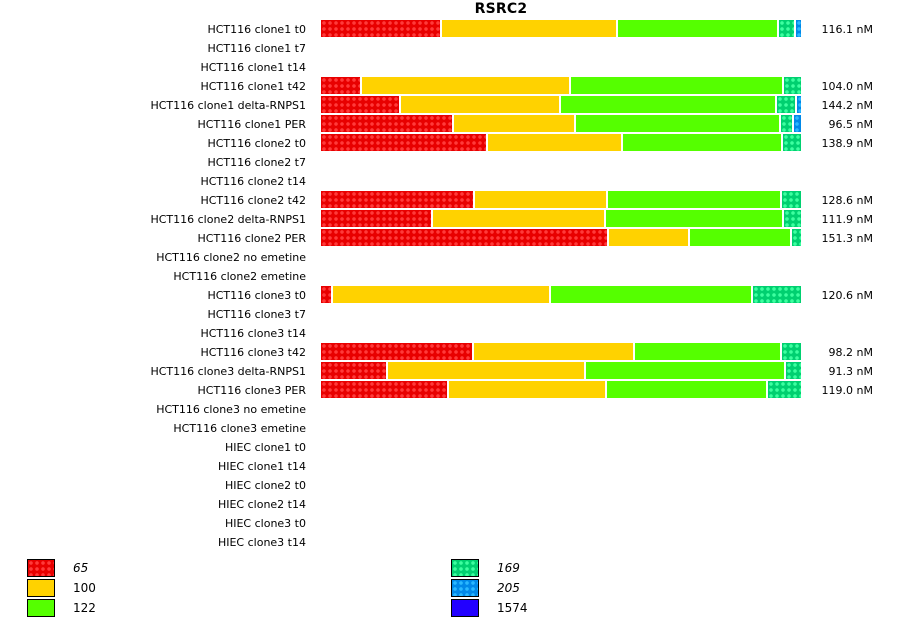  Describe the element at coordinates (847, 29) in the screenshot. I see `row-total-label: 116.1 nM` at that location.